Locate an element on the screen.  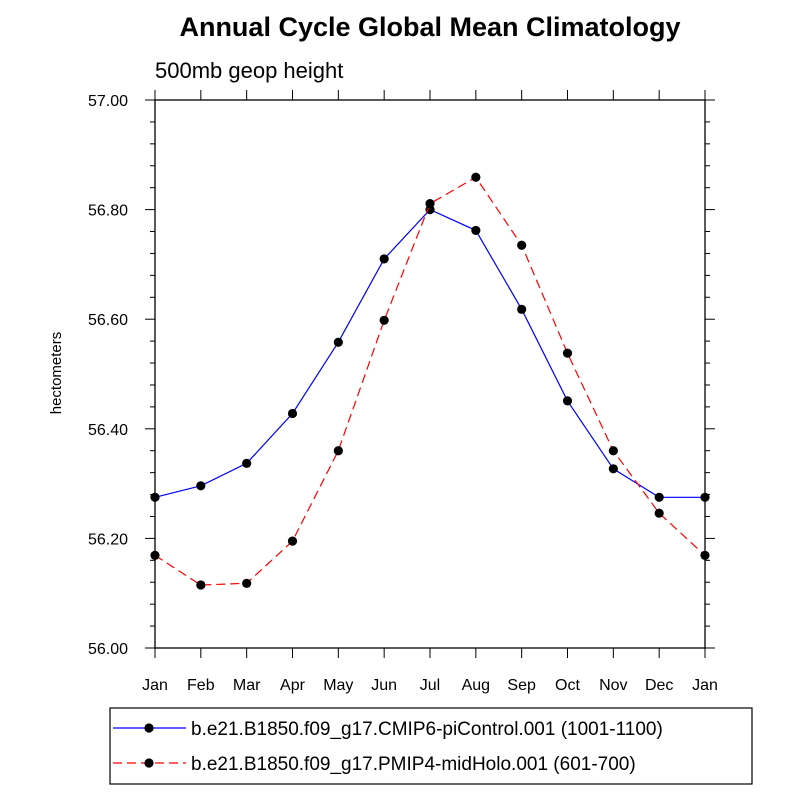
y-tick-label: 57.00 is located at coordinates (108, 101).